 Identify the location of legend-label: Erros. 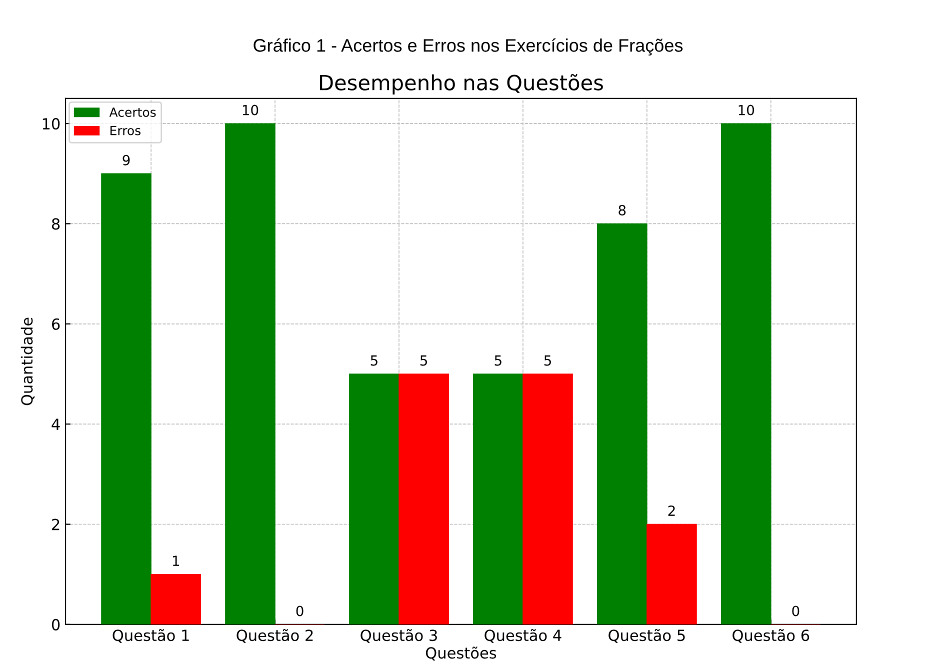
(125, 131).